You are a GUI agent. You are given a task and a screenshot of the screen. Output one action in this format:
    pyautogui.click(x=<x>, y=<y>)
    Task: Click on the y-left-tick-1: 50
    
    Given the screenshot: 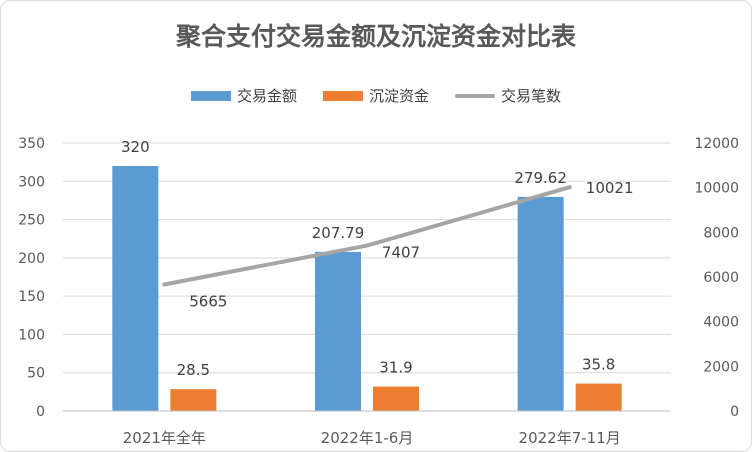 What is the action you would take?
    pyautogui.click(x=36, y=374)
    